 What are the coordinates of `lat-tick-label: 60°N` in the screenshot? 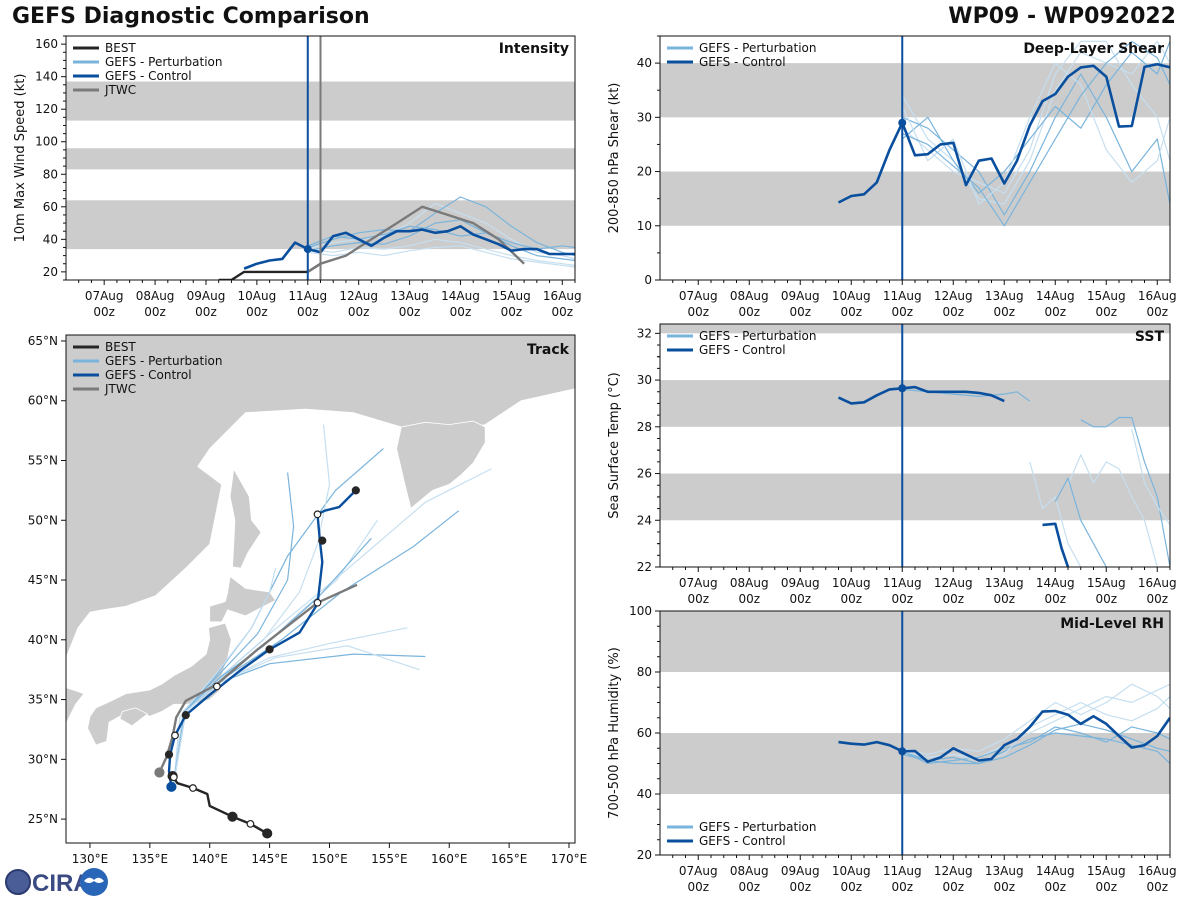 It's located at (43, 401).